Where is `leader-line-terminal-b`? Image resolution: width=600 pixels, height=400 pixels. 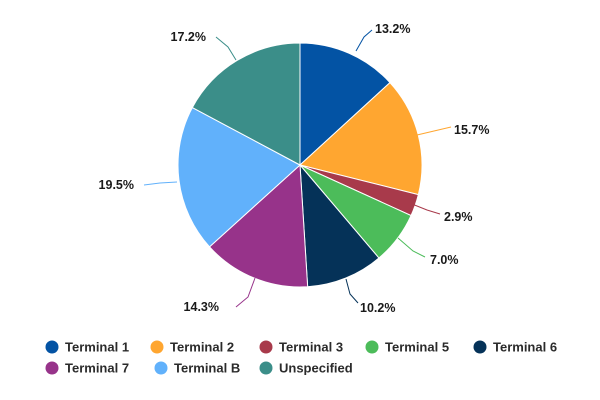
leader-line-terminal-b is located at coordinates (160, 183).